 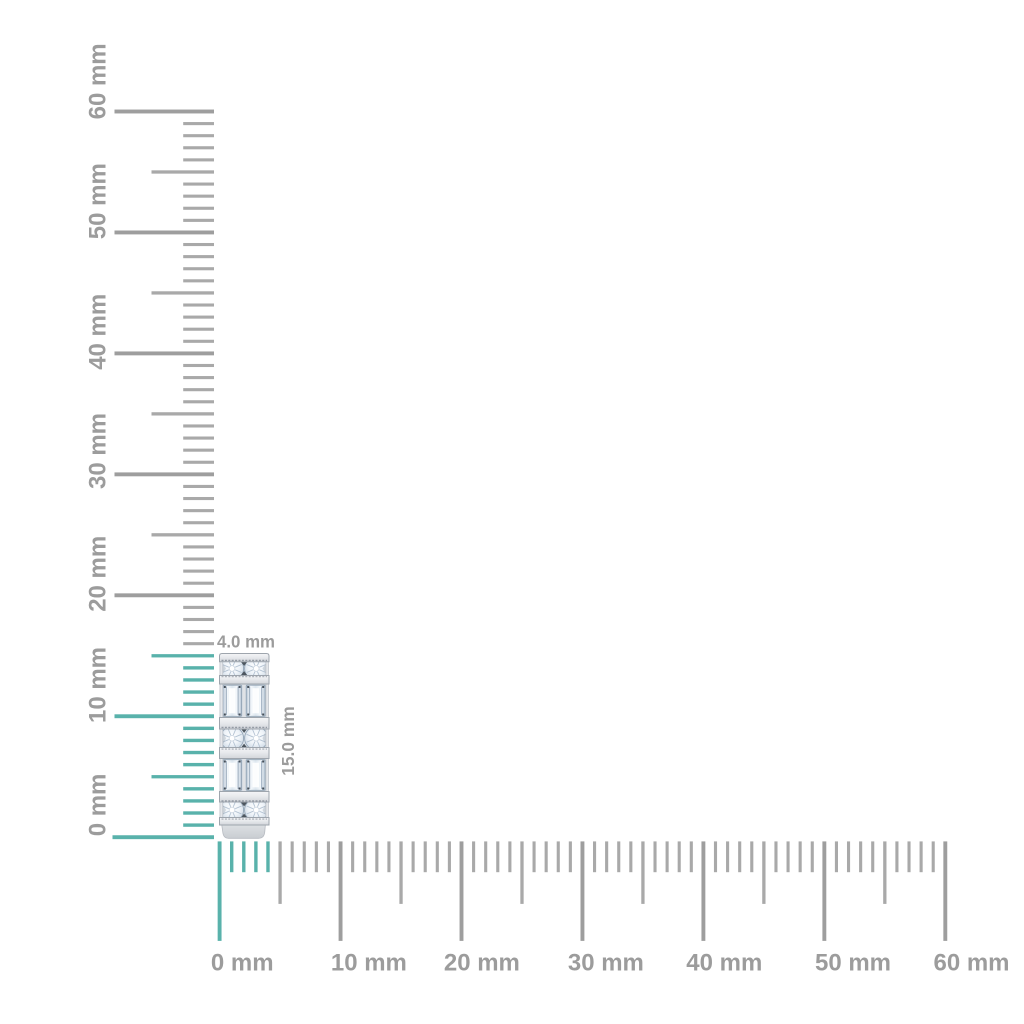 What do you see at coordinates (288, 740) in the screenshot?
I see `svg-text: 15.0 mm` at bounding box center [288, 740].